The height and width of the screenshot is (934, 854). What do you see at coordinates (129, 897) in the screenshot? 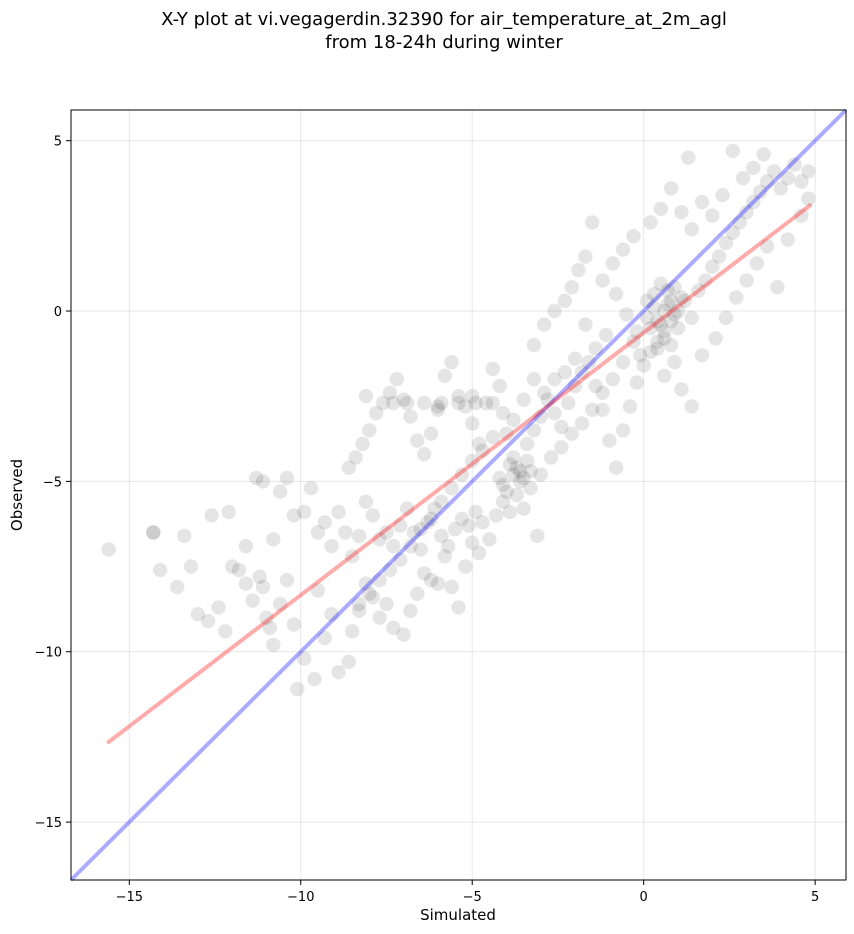
I see `x-tick-label: −15` at bounding box center [129, 897].